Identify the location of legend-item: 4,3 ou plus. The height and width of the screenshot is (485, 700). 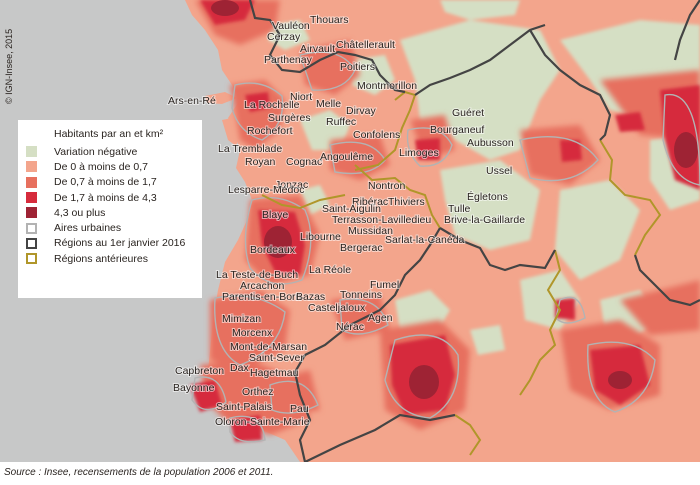
(110, 212).